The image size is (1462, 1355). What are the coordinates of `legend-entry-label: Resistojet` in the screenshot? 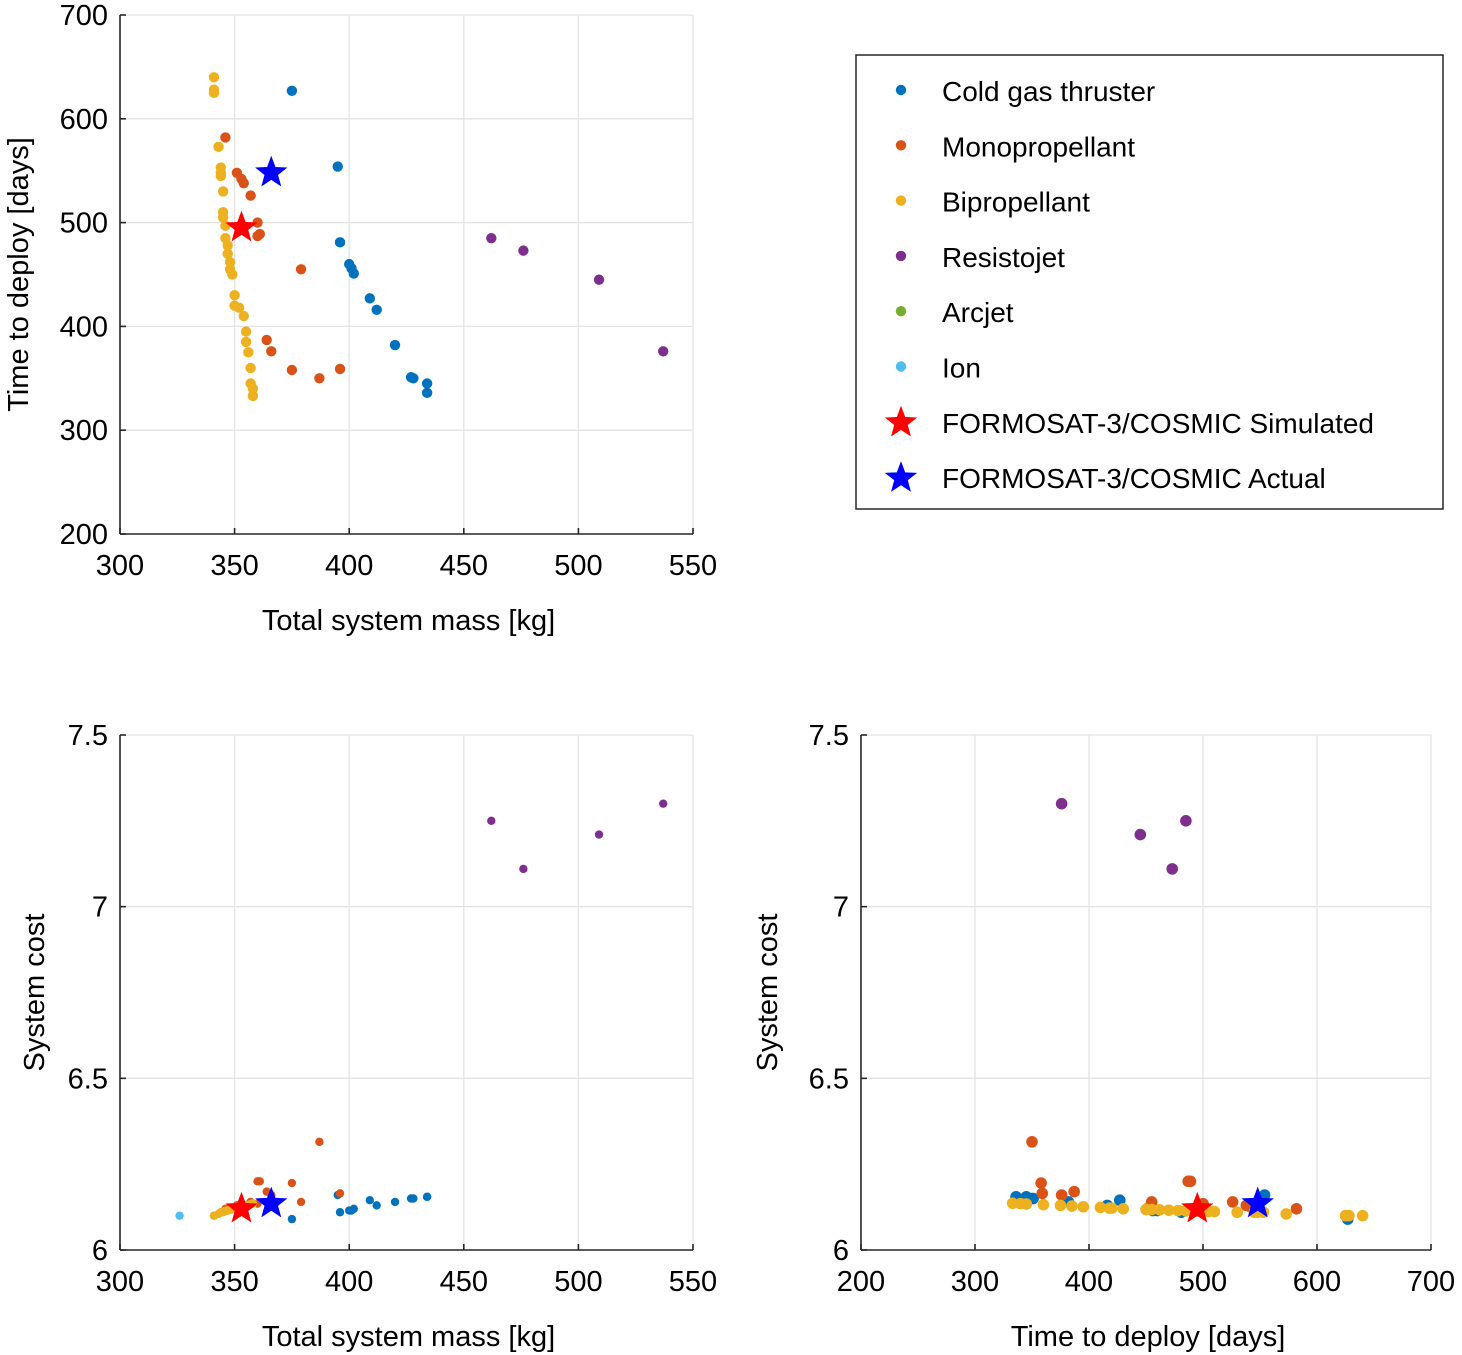 It's located at (1003, 257).